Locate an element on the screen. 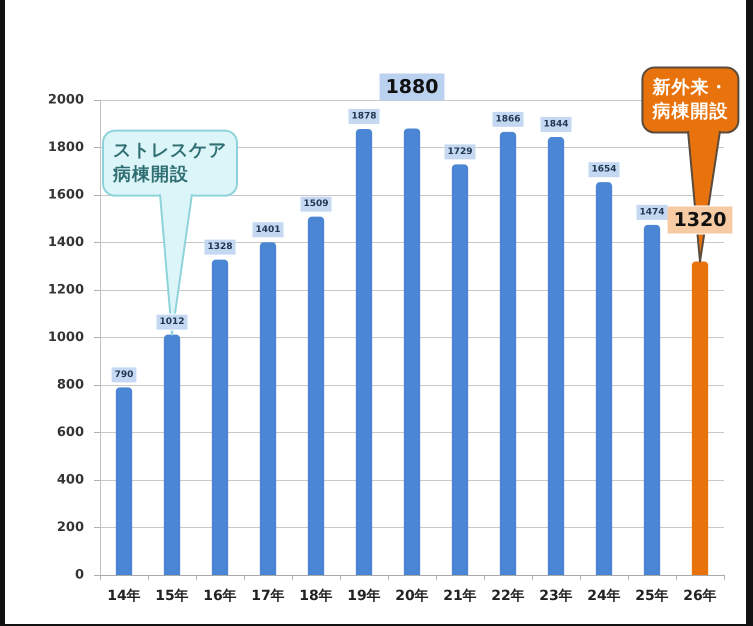 This screenshot has height=626, width=753. data-label: 1654 is located at coordinates (604, 169).